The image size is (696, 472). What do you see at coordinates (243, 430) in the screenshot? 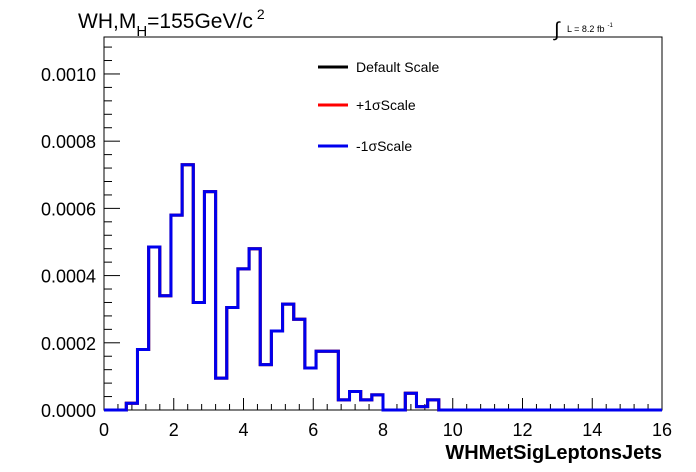
I see `x-tick-label: 4` at bounding box center [243, 430].